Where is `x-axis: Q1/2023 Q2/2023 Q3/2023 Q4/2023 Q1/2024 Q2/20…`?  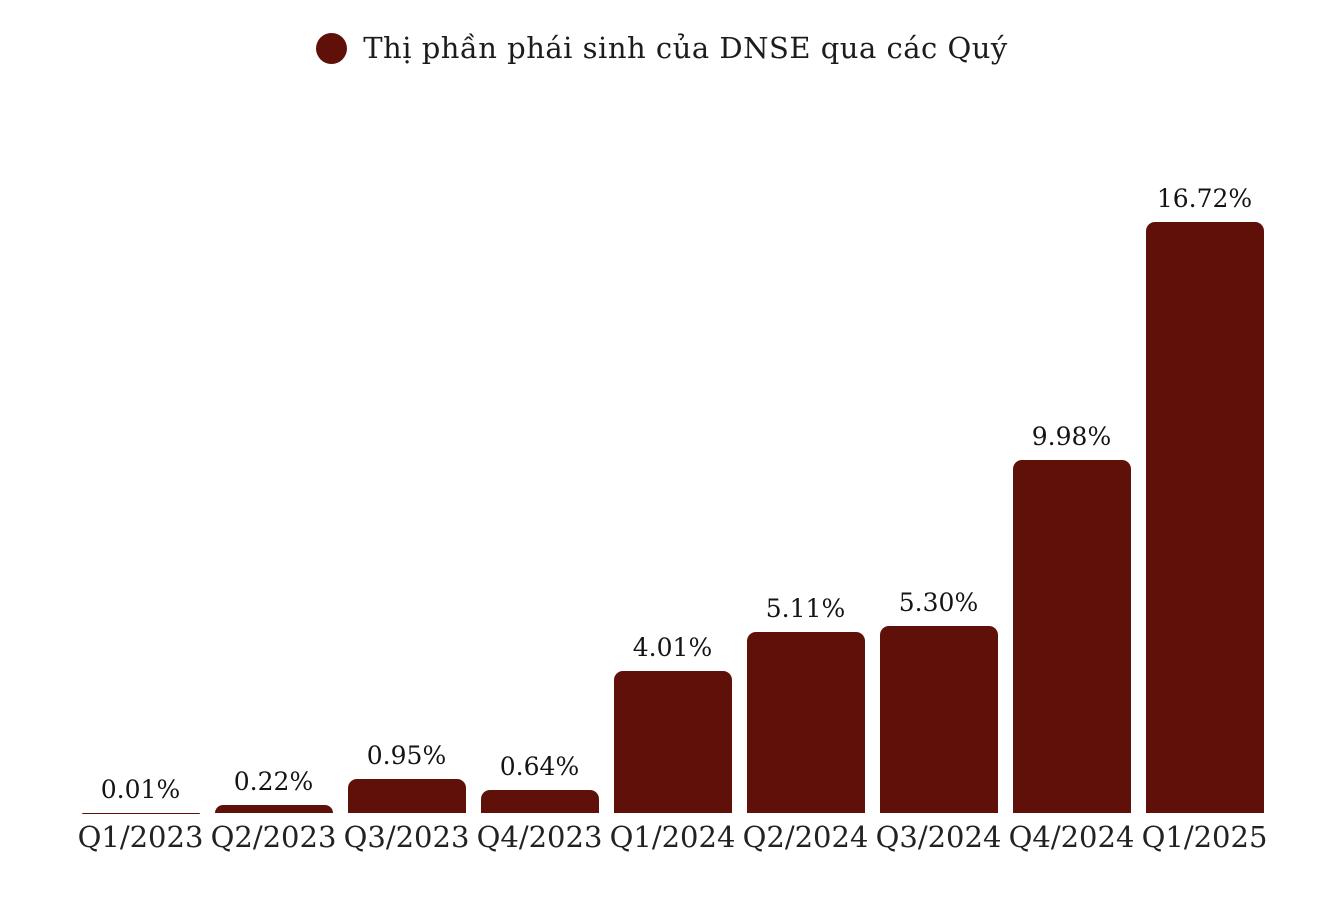 x-axis: Q1/2023 Q2/2023 Q3/2023 Q4/2023 Q1/2024 Q2/20… is located at coordinates (672, 842).